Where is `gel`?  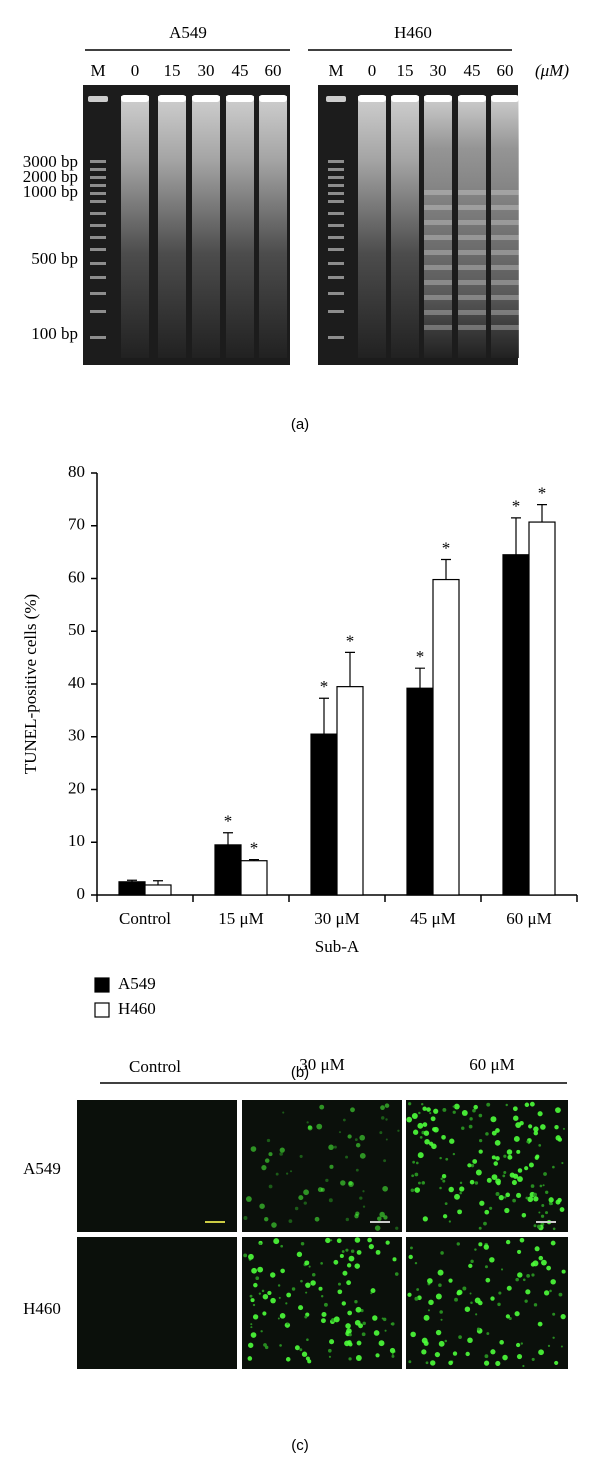 gel is located at coordinates (186, 225).